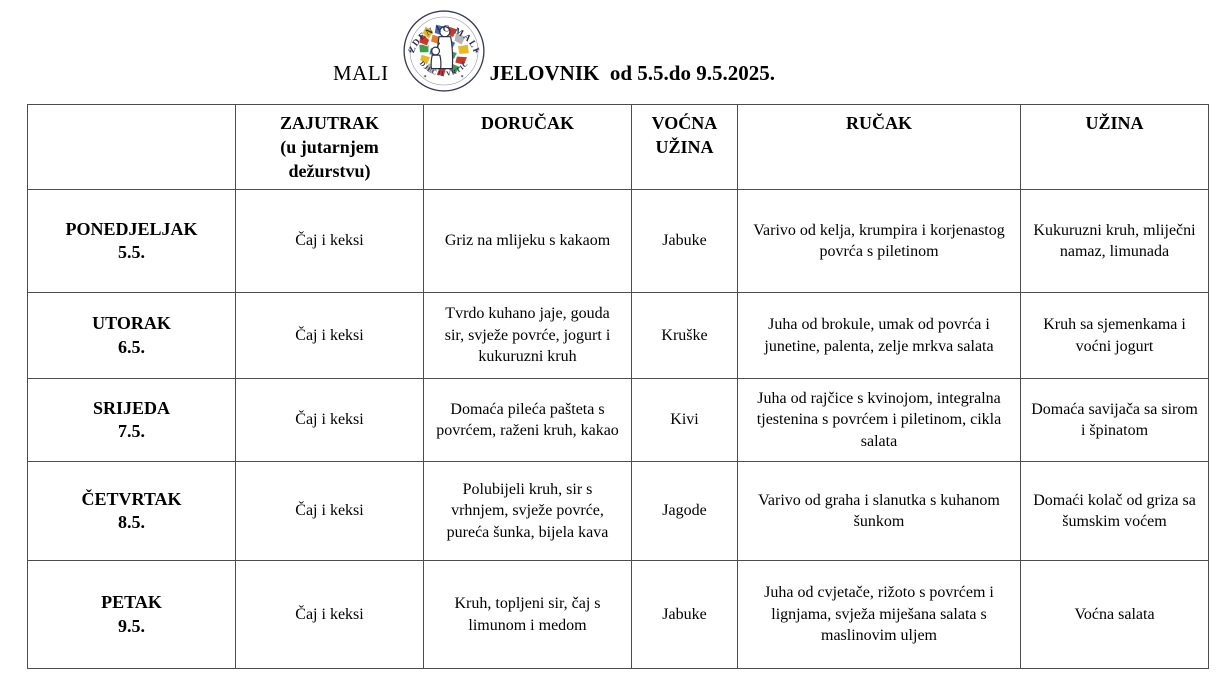 This screenshot has height=694, width=1230. I want to click on day-cell: PONEDJELJAK 5.5., so click(131, 241).